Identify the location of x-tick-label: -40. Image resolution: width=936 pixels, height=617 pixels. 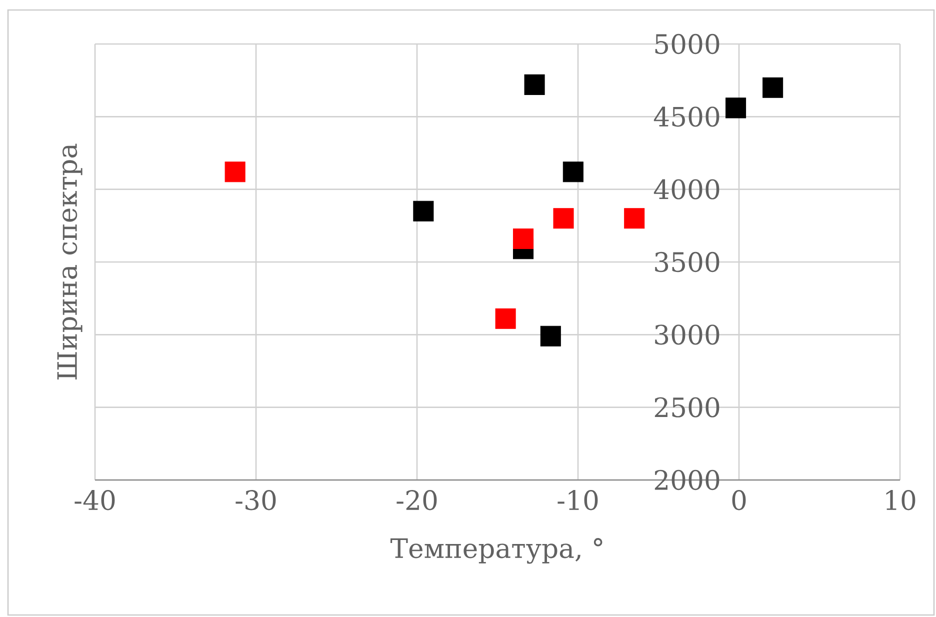
(94, 500).